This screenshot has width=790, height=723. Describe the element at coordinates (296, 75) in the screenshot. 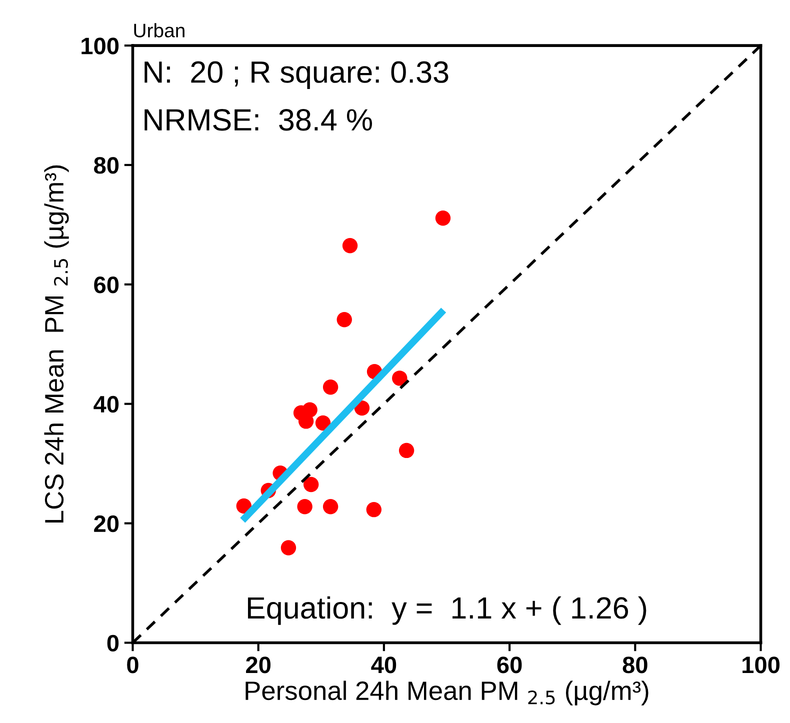

I see `annotation: N: 20 ; R square: 0.33` at that location.